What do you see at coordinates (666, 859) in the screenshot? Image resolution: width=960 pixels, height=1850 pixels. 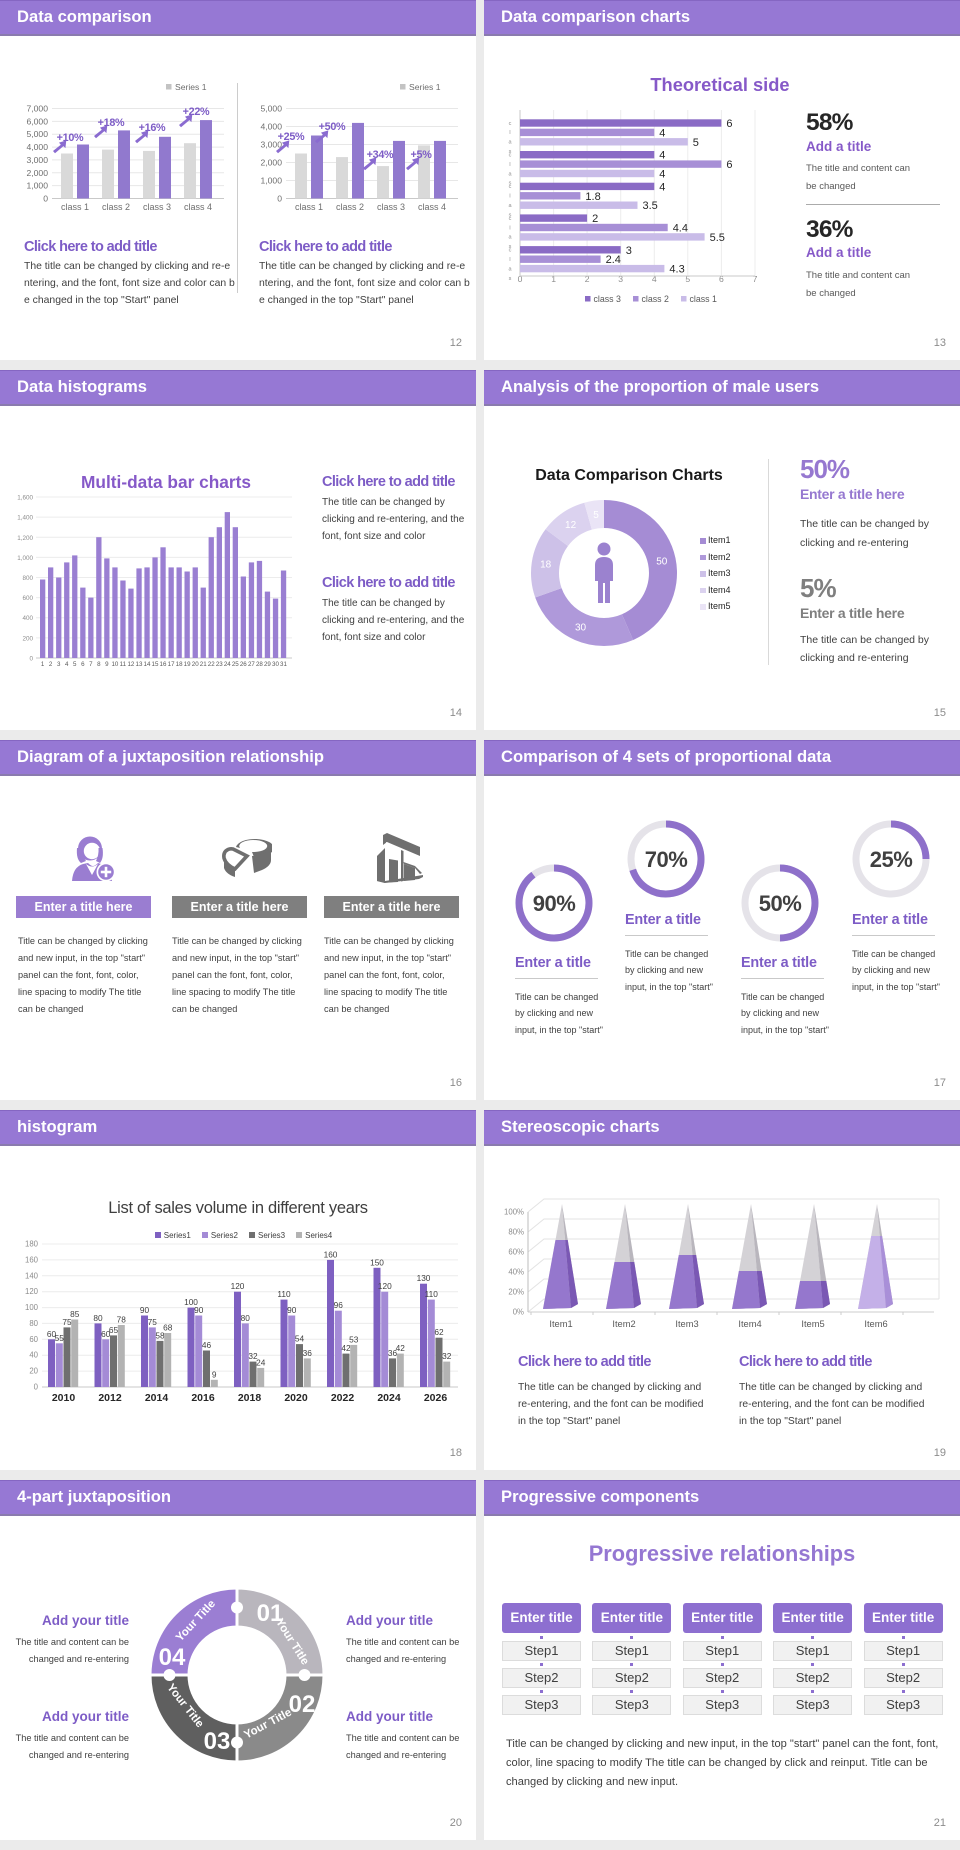 I see `svg-text: 70%` at bounding box center [666, 859].